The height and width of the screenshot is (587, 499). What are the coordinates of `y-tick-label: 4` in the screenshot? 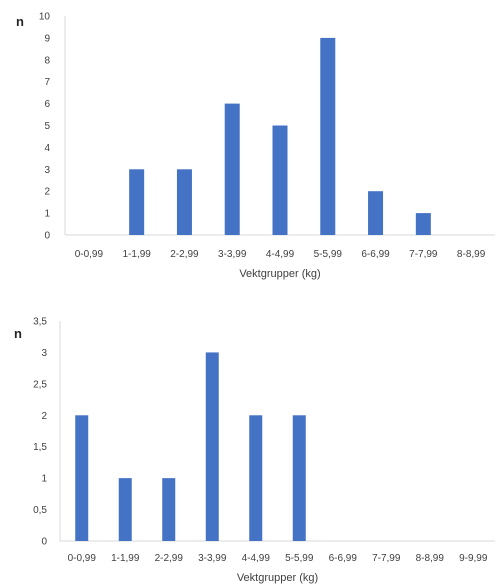 It's located at (47, 148).